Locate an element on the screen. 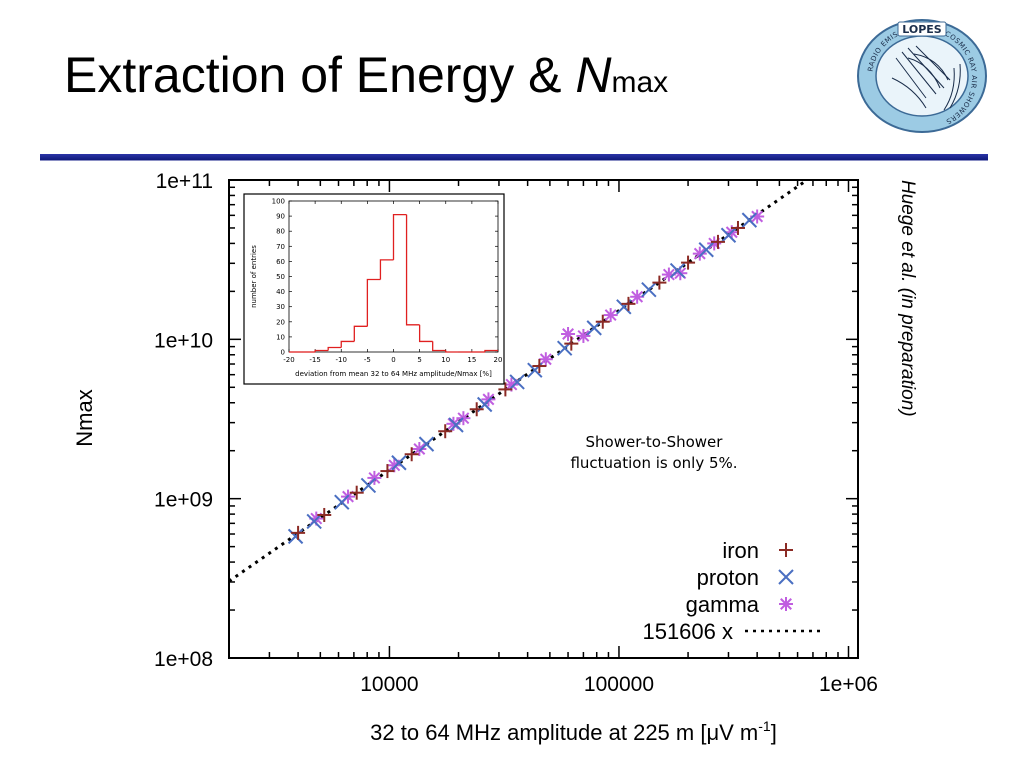  legend-label-fit: 151606 x is located at coordinates (687, 631).